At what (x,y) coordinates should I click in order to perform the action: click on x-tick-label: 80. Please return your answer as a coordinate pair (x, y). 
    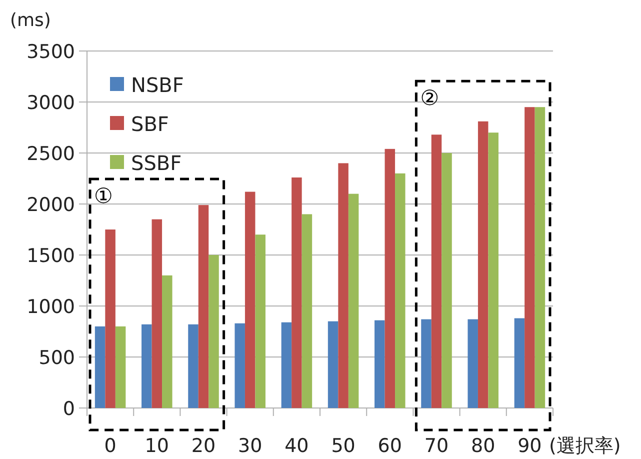
    Looking at the image, I should click on (483, 446).